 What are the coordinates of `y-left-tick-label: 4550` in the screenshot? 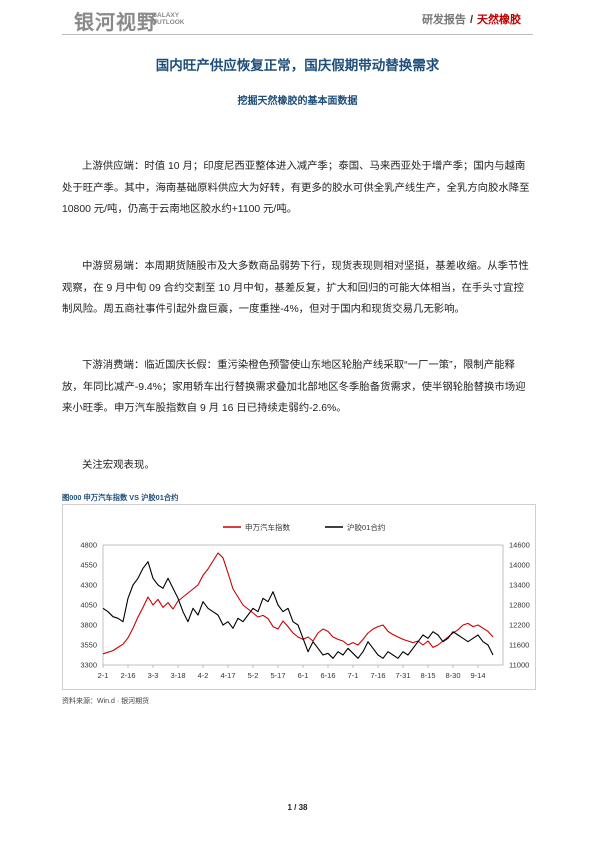 It's located at (88, 565).